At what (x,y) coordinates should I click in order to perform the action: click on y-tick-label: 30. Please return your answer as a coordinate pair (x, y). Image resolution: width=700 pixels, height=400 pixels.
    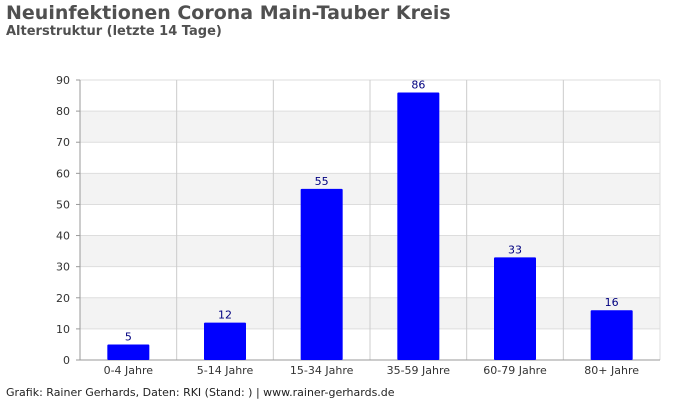
    Looking at the image, I should click on (63, 267).